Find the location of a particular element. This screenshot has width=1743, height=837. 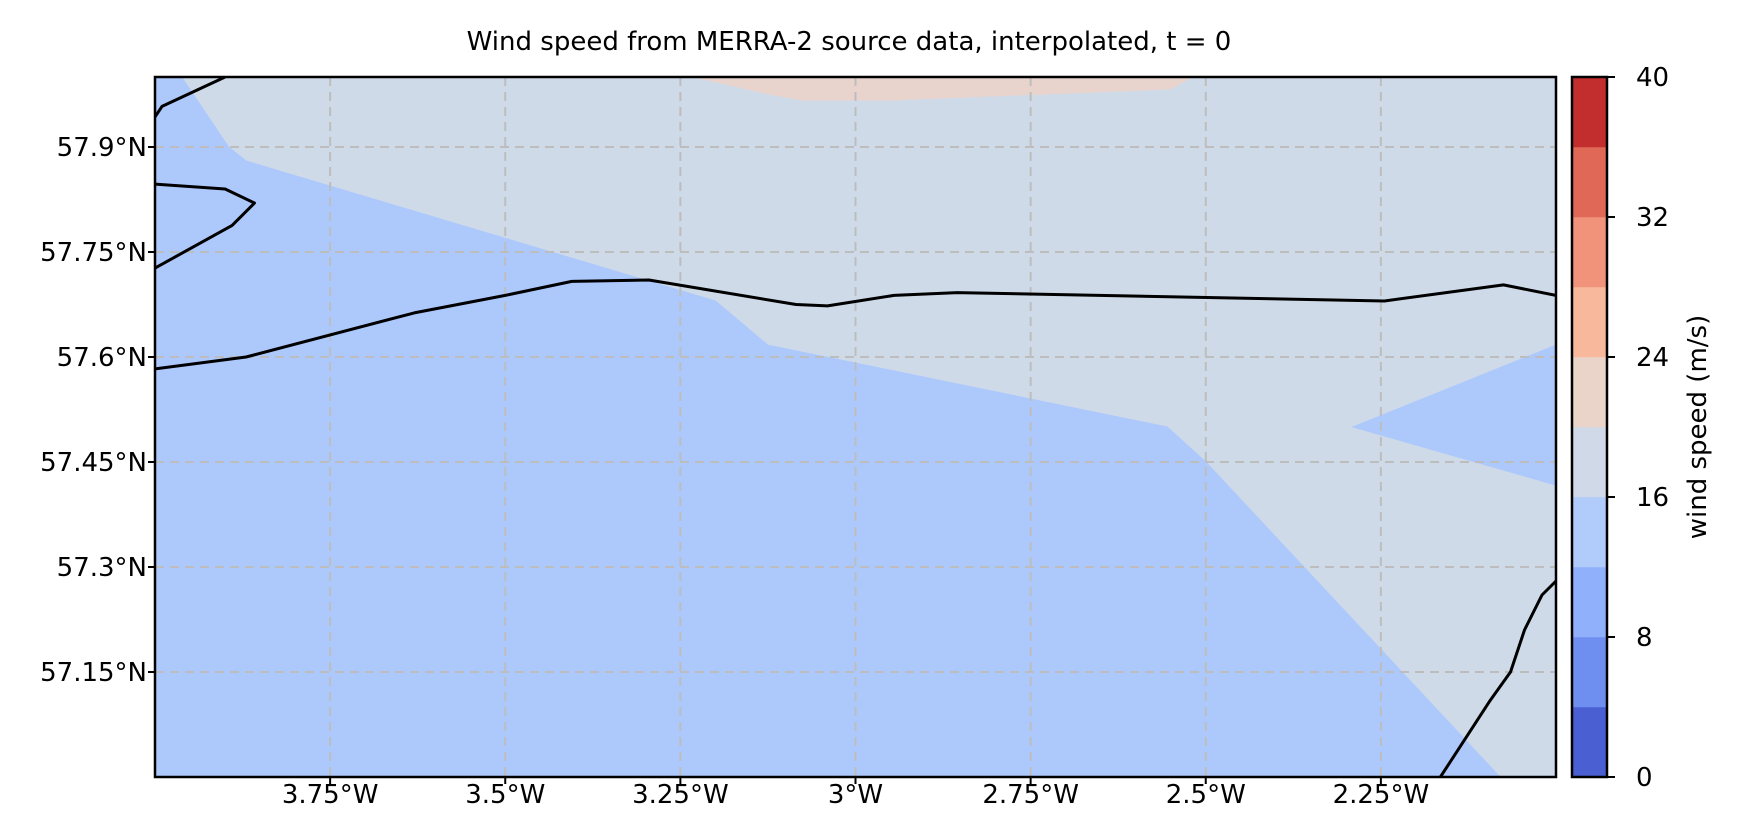

colorbar-tick-label-1: 8 is located at coordinates (1644, 638).